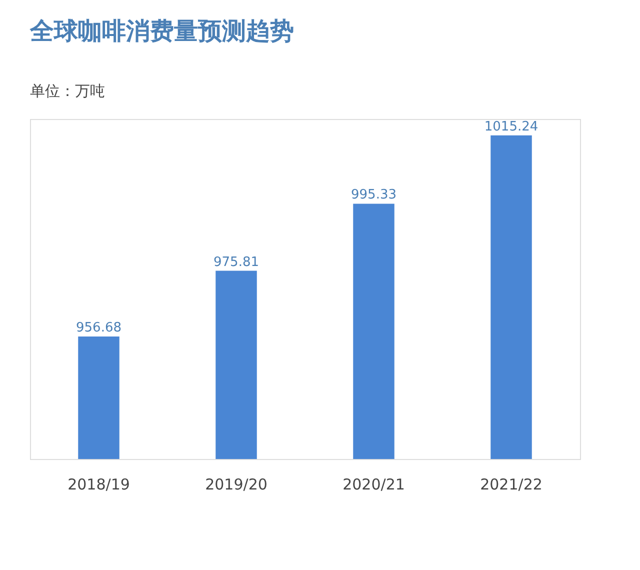  I want to click on data-label: 1015.24, so click(511, 126).